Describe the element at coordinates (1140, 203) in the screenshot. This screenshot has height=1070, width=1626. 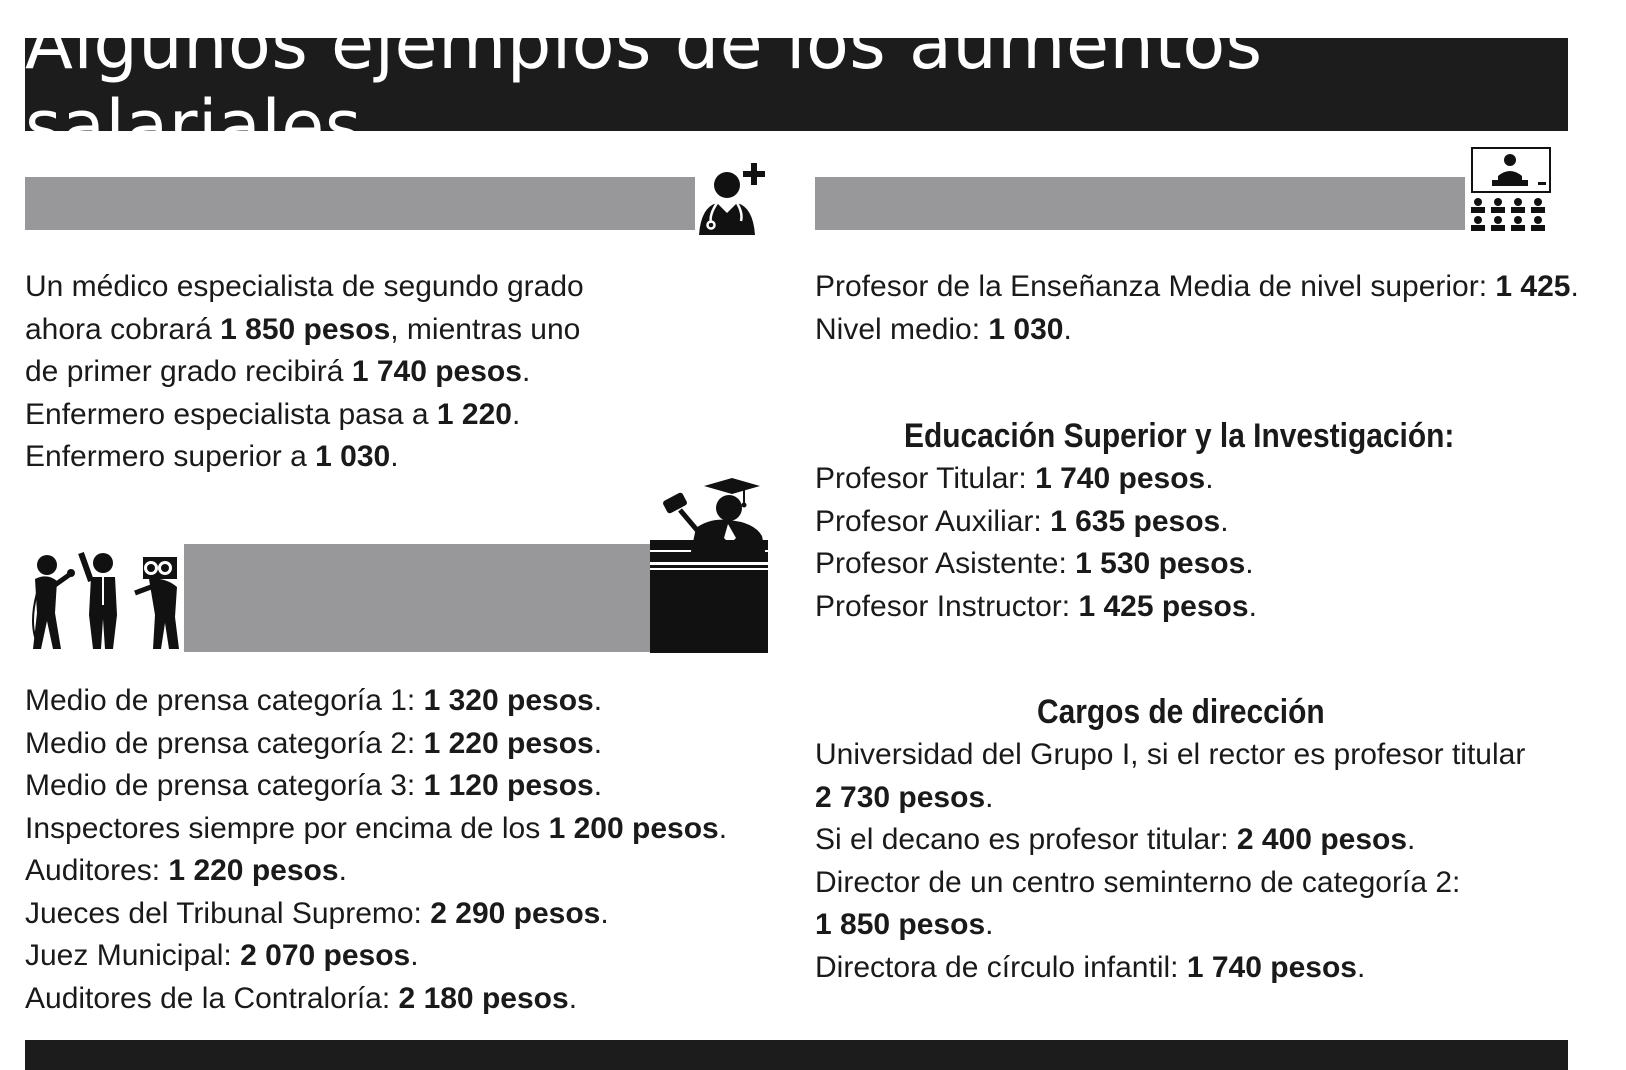
I see `education-section-bar` at that location.